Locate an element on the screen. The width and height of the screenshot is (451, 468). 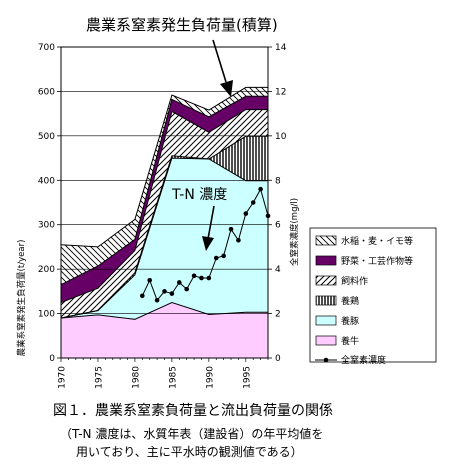
caption-line-1: 図１．農業系窒素負荷量と流出負荷量の関係 is located at coordinates (193, 410).